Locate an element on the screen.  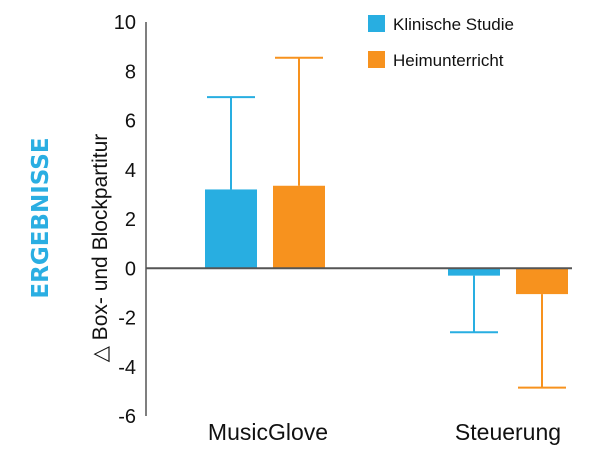
legend-label-klinische-studie: Klinische Studie is located at coordinates (453, 24).